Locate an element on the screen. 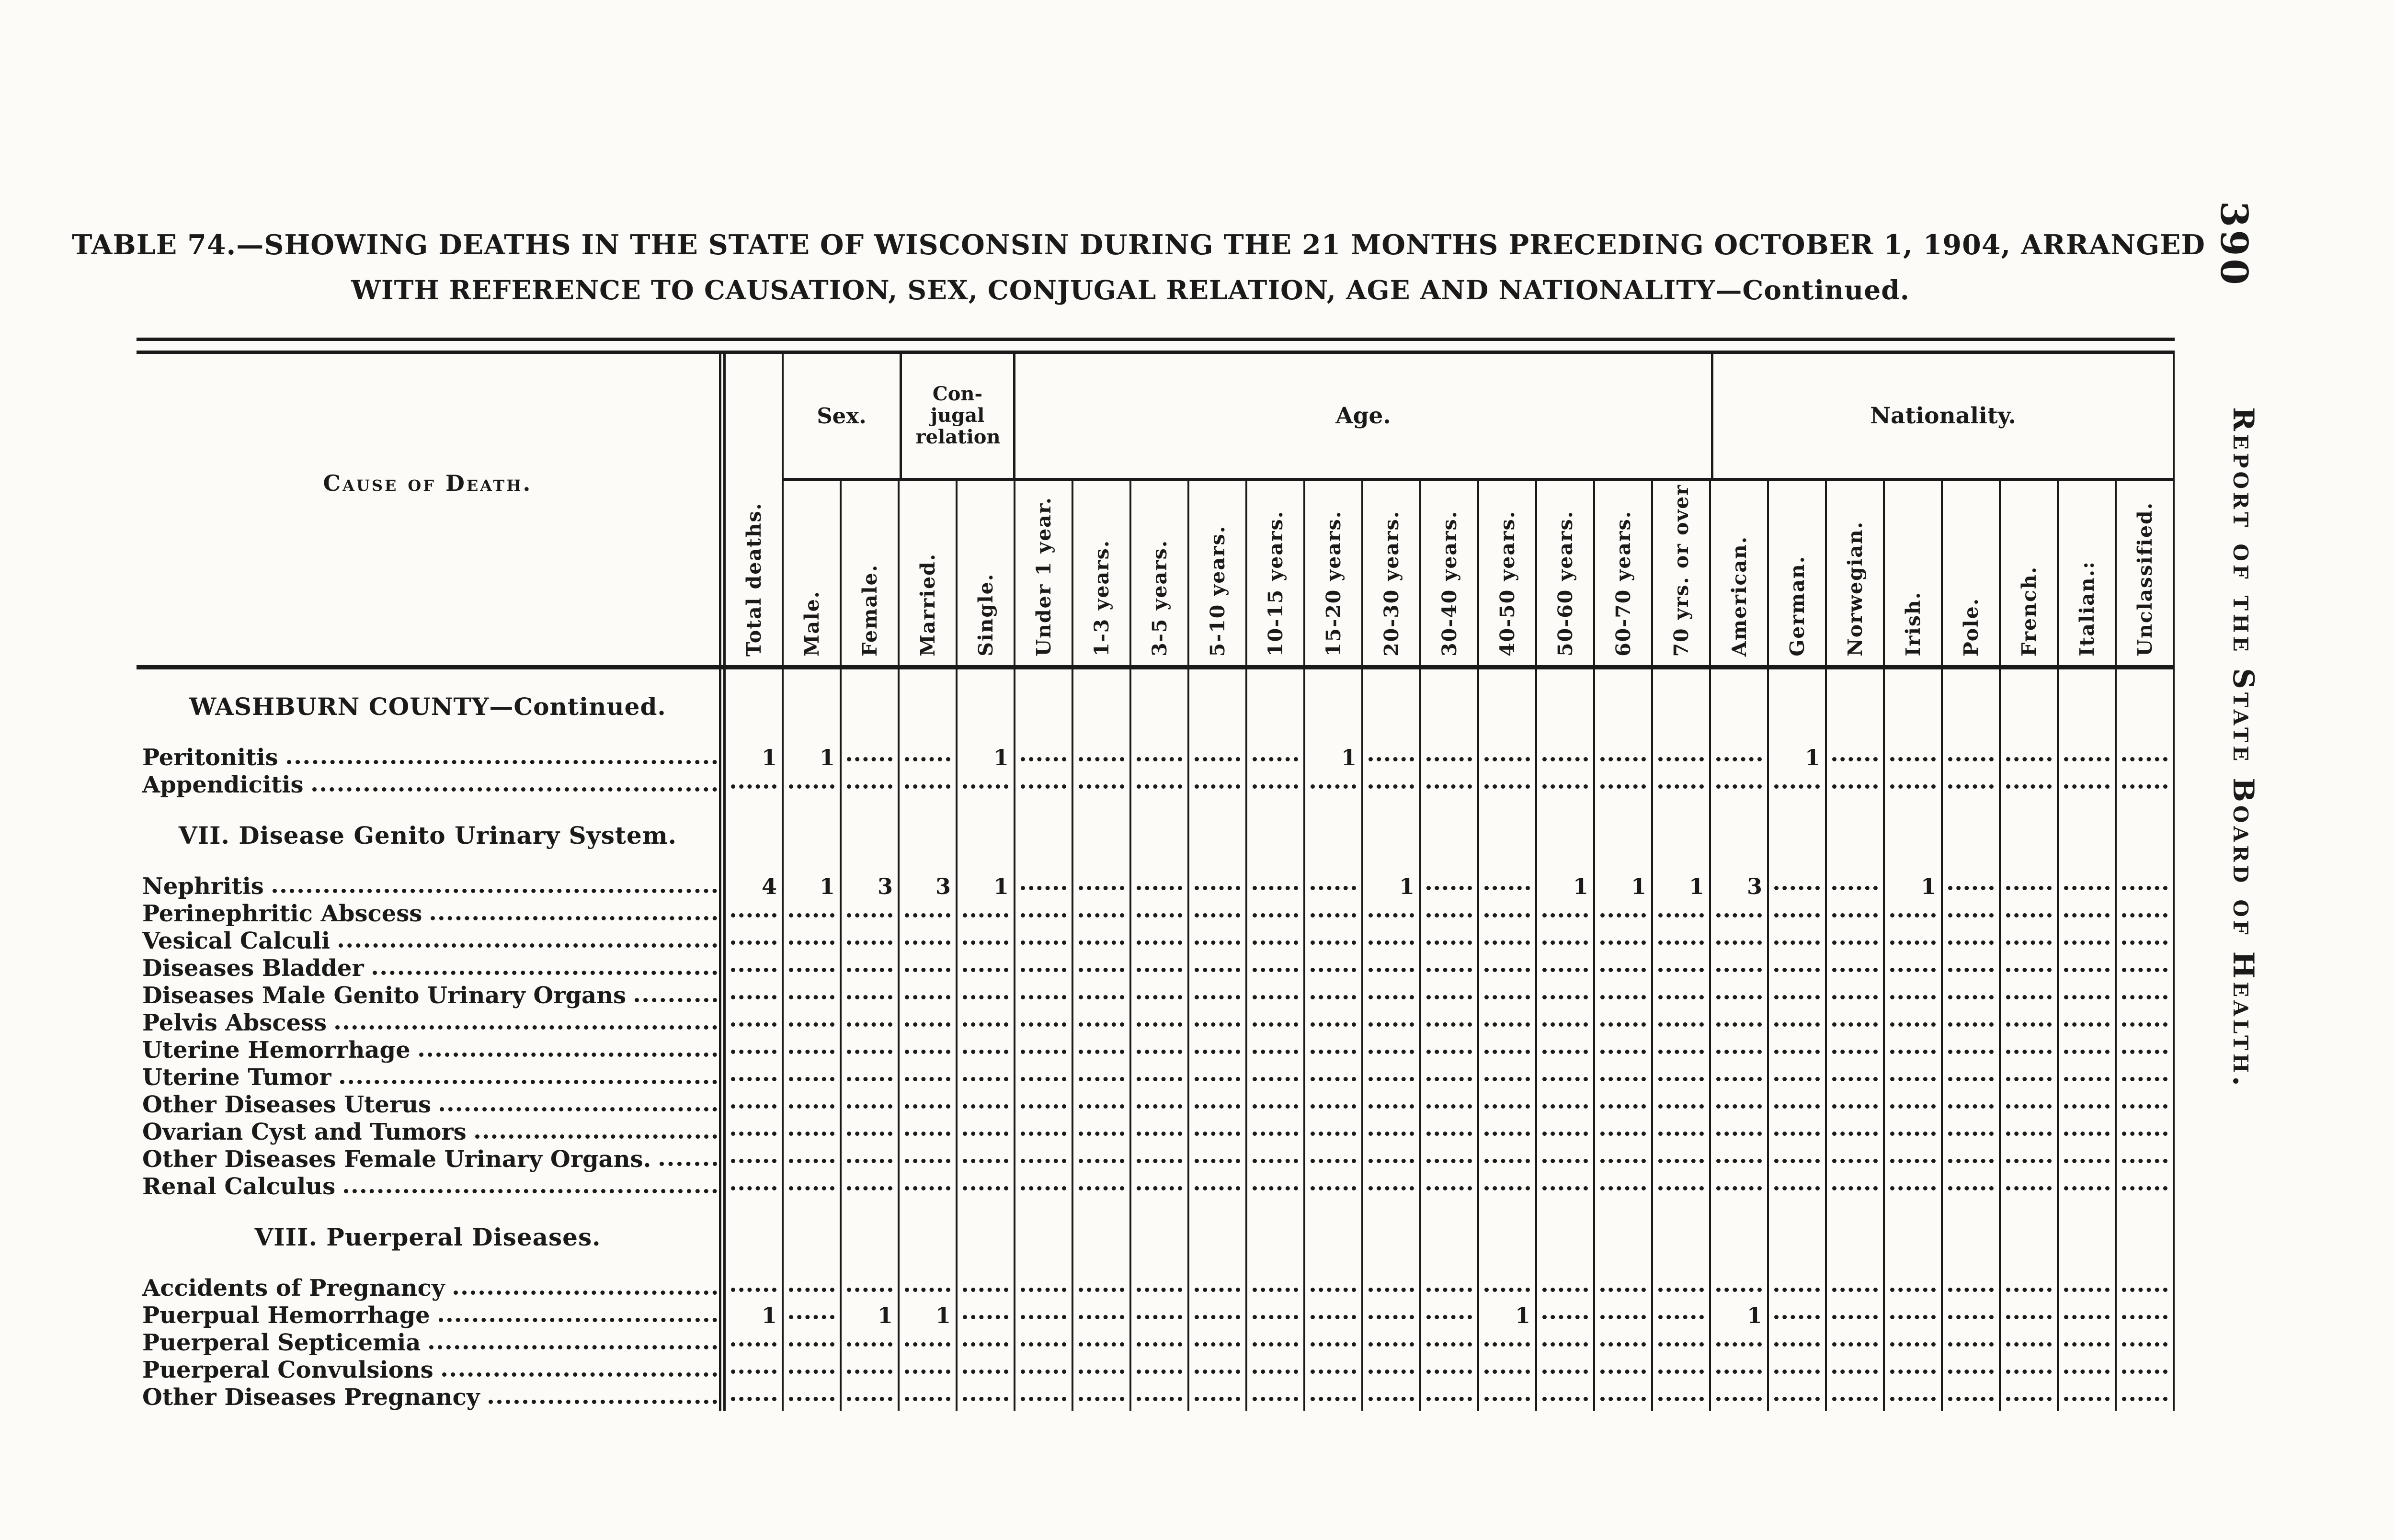 The image size is (2395, 1540). row-label: Diseases Male Genito Urinary Organs is located at coordinates (431, 995).